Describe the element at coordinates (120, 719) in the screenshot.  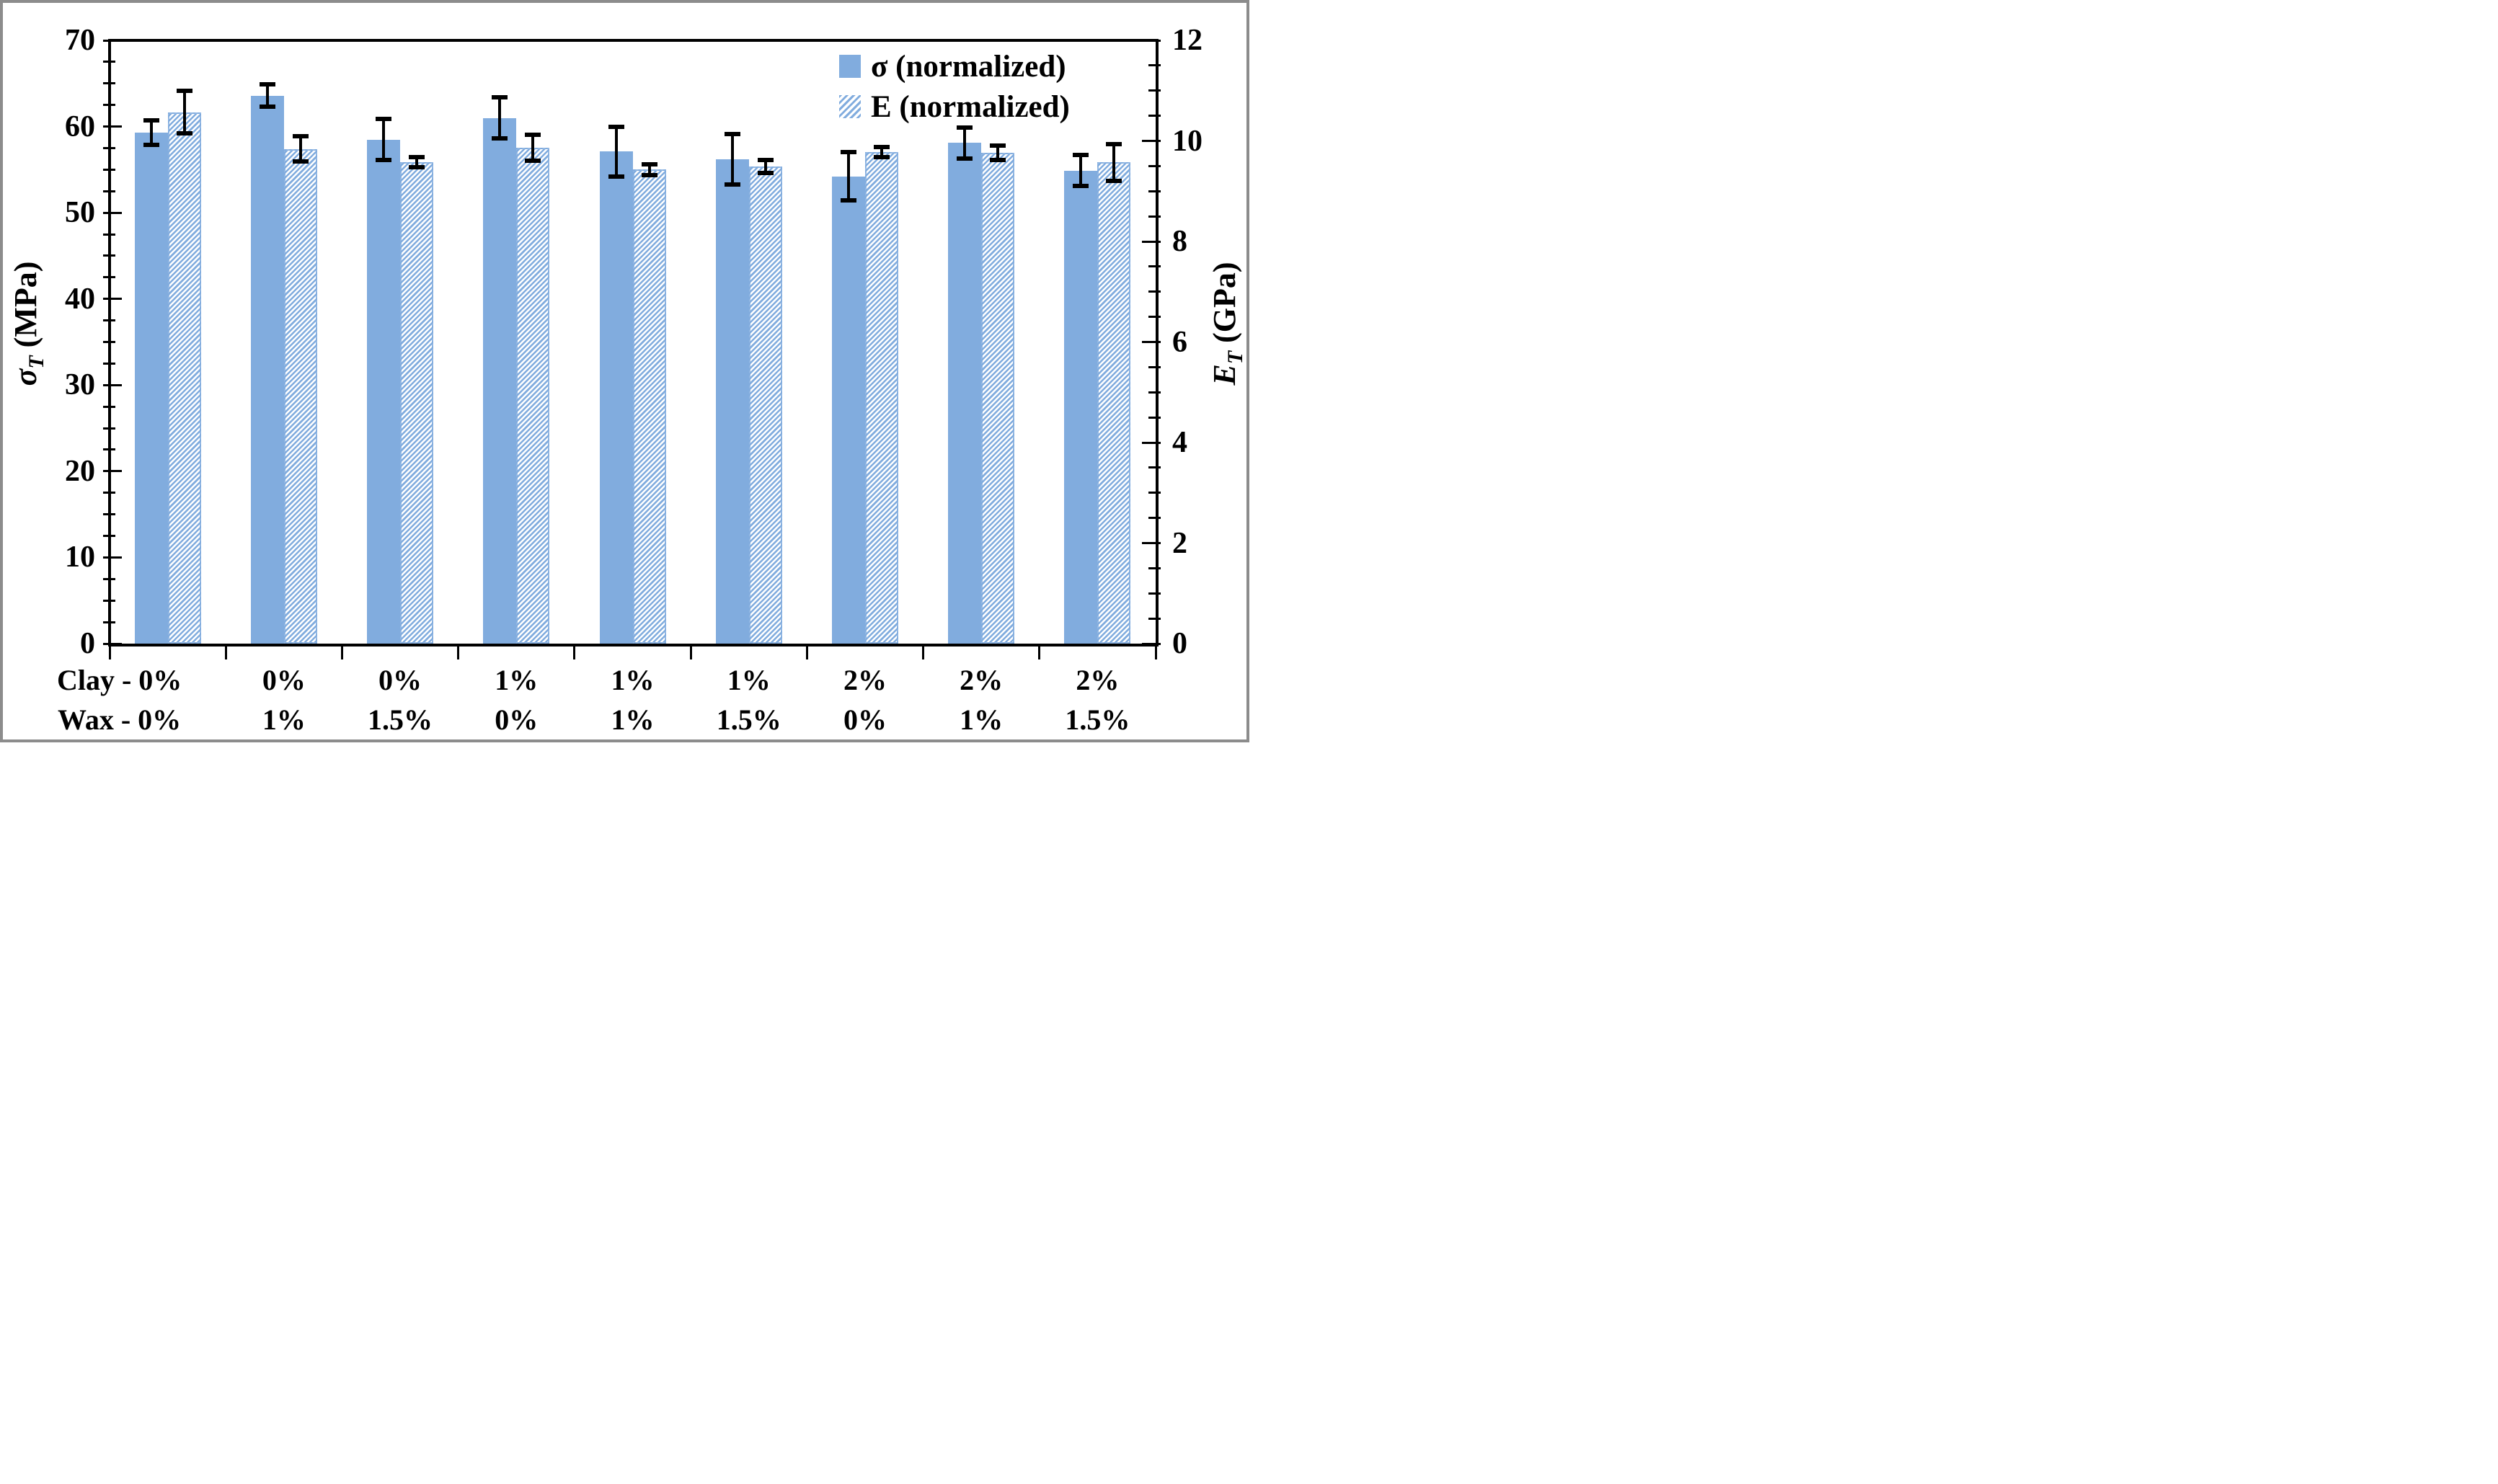
I see `x-label-wax: Wax - 0%` at that location.